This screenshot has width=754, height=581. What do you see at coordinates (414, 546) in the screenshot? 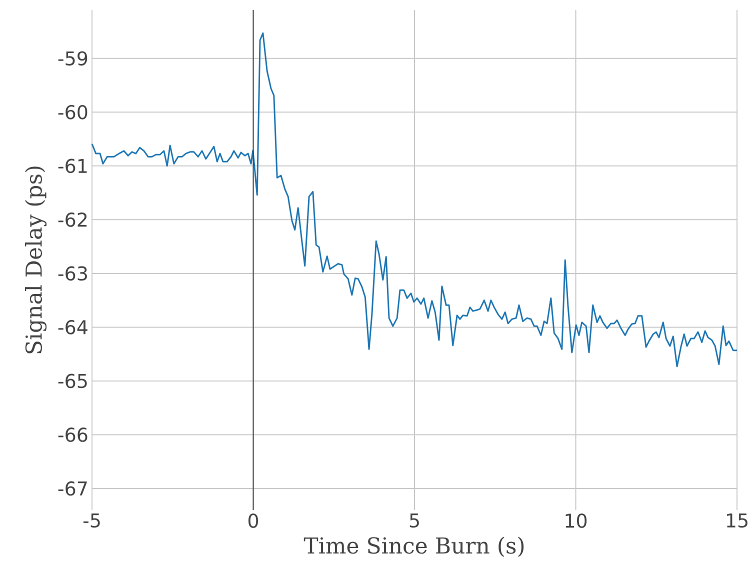
I see `x-axis-title: Time Since Burn (s)` at bounding box center [414, 546].